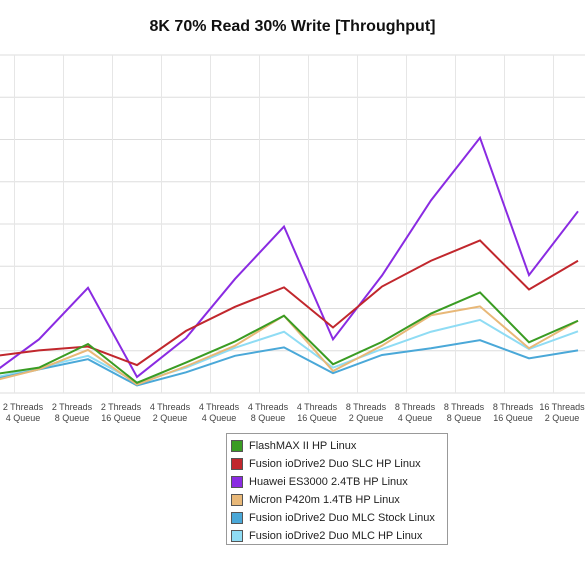 The height and width of the screenshot is (562, 585). I want to click on legend-label: Fusion ioDrive2 Duo SLC HP Linux, so click(335, 464).